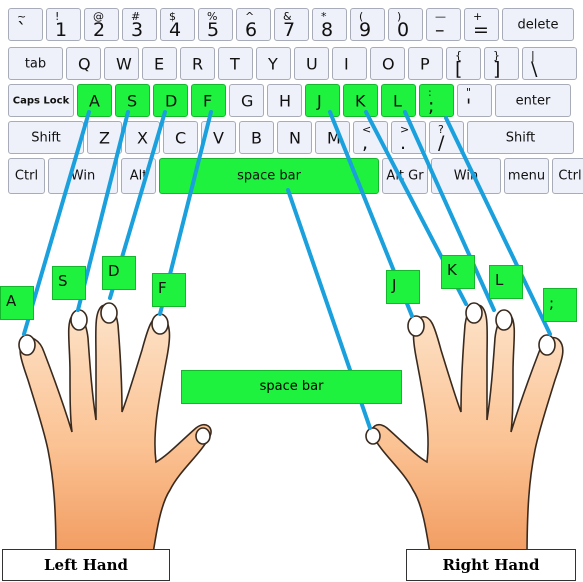 This screenshot has width=583, height=582. What do you see at coordinates (253, 24) in the screenshot?
I see `key-6: ^ 6` at bounding box center [253, 24].